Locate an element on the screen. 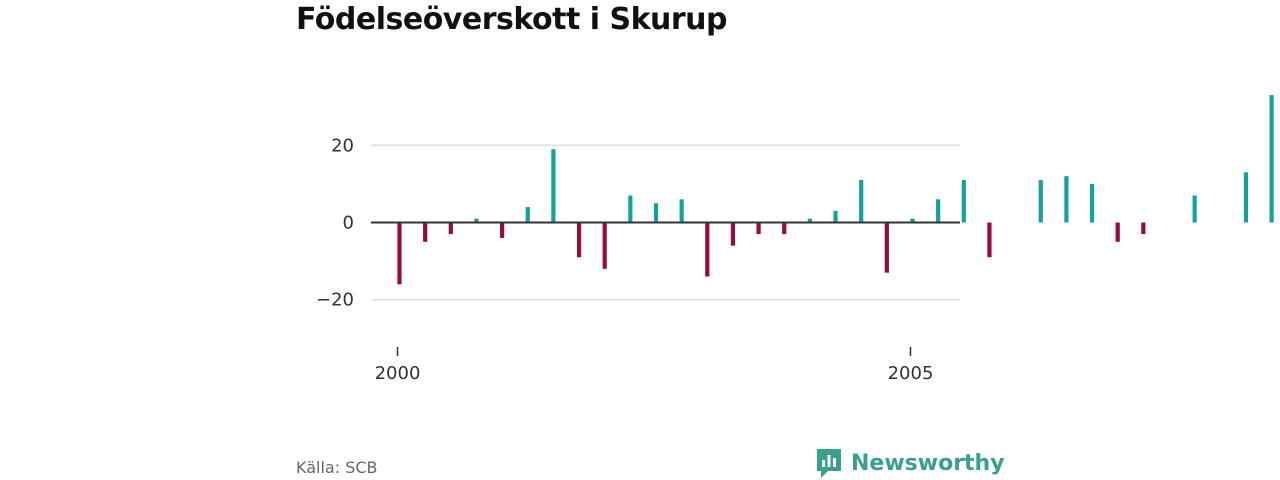  bar-2004Q2 is located at coordinates (835, 216).